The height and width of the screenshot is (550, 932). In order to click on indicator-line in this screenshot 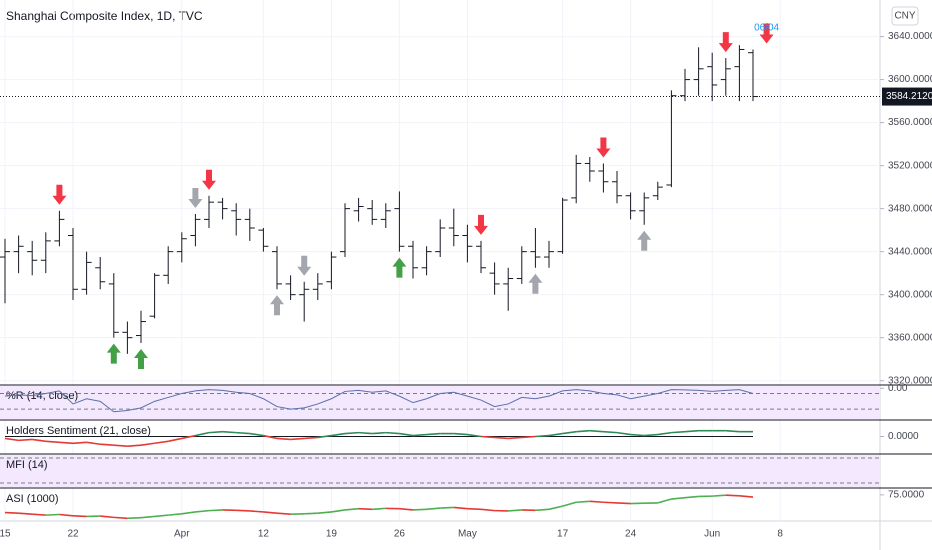, I will do `click(379, 401)`.